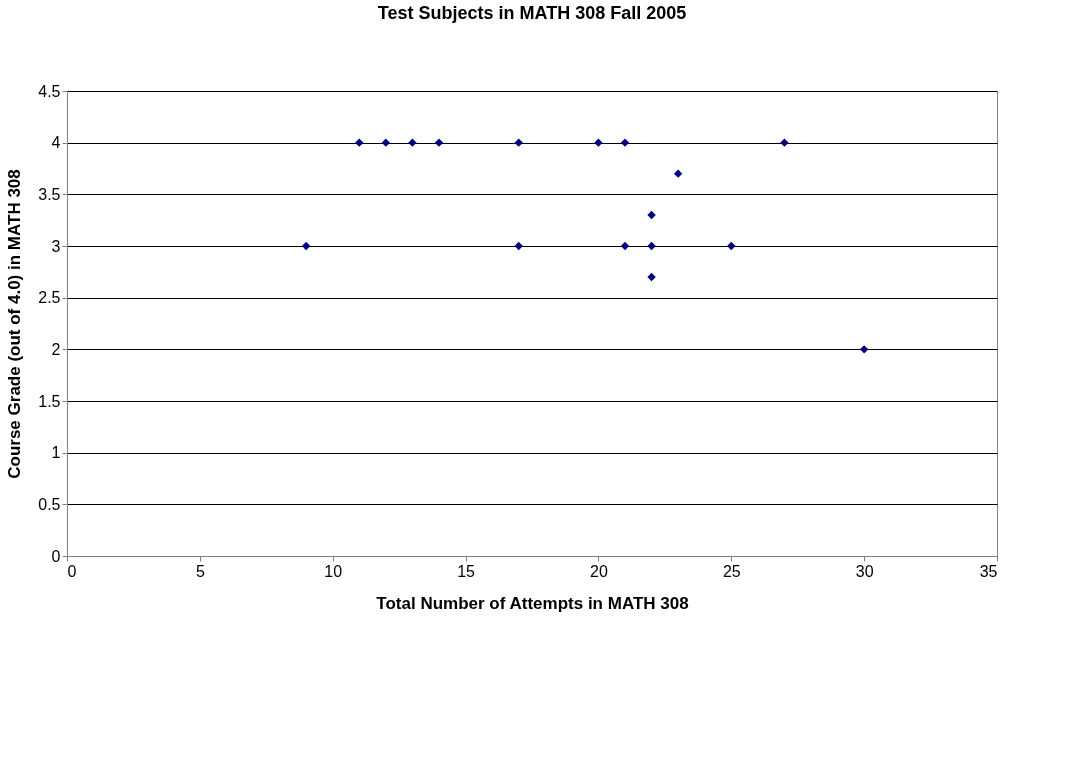 The image size is (1071, 763). I want to click on y-tick-label: 1, so click(56, 453).